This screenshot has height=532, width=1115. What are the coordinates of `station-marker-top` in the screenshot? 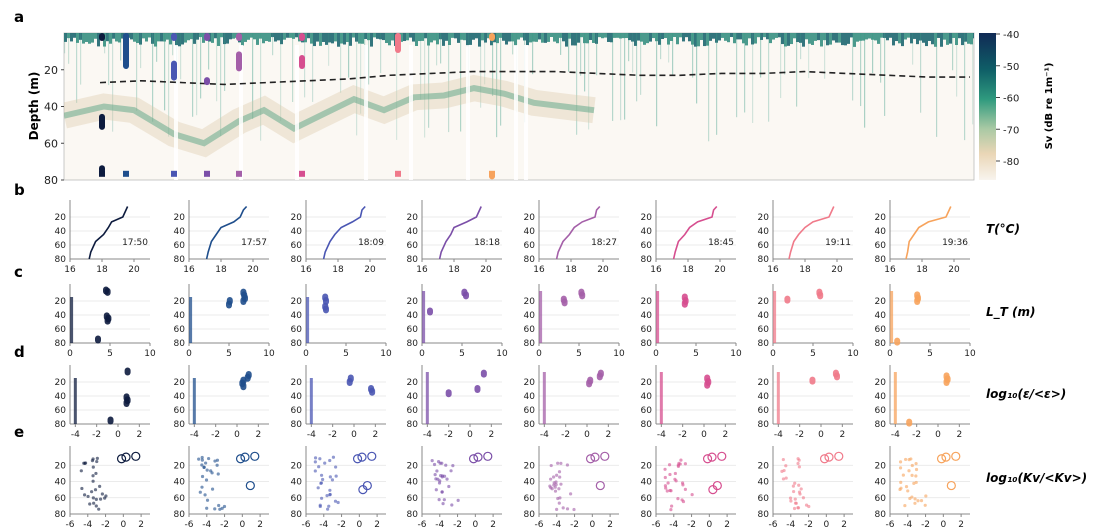 It's located at (174, 37).